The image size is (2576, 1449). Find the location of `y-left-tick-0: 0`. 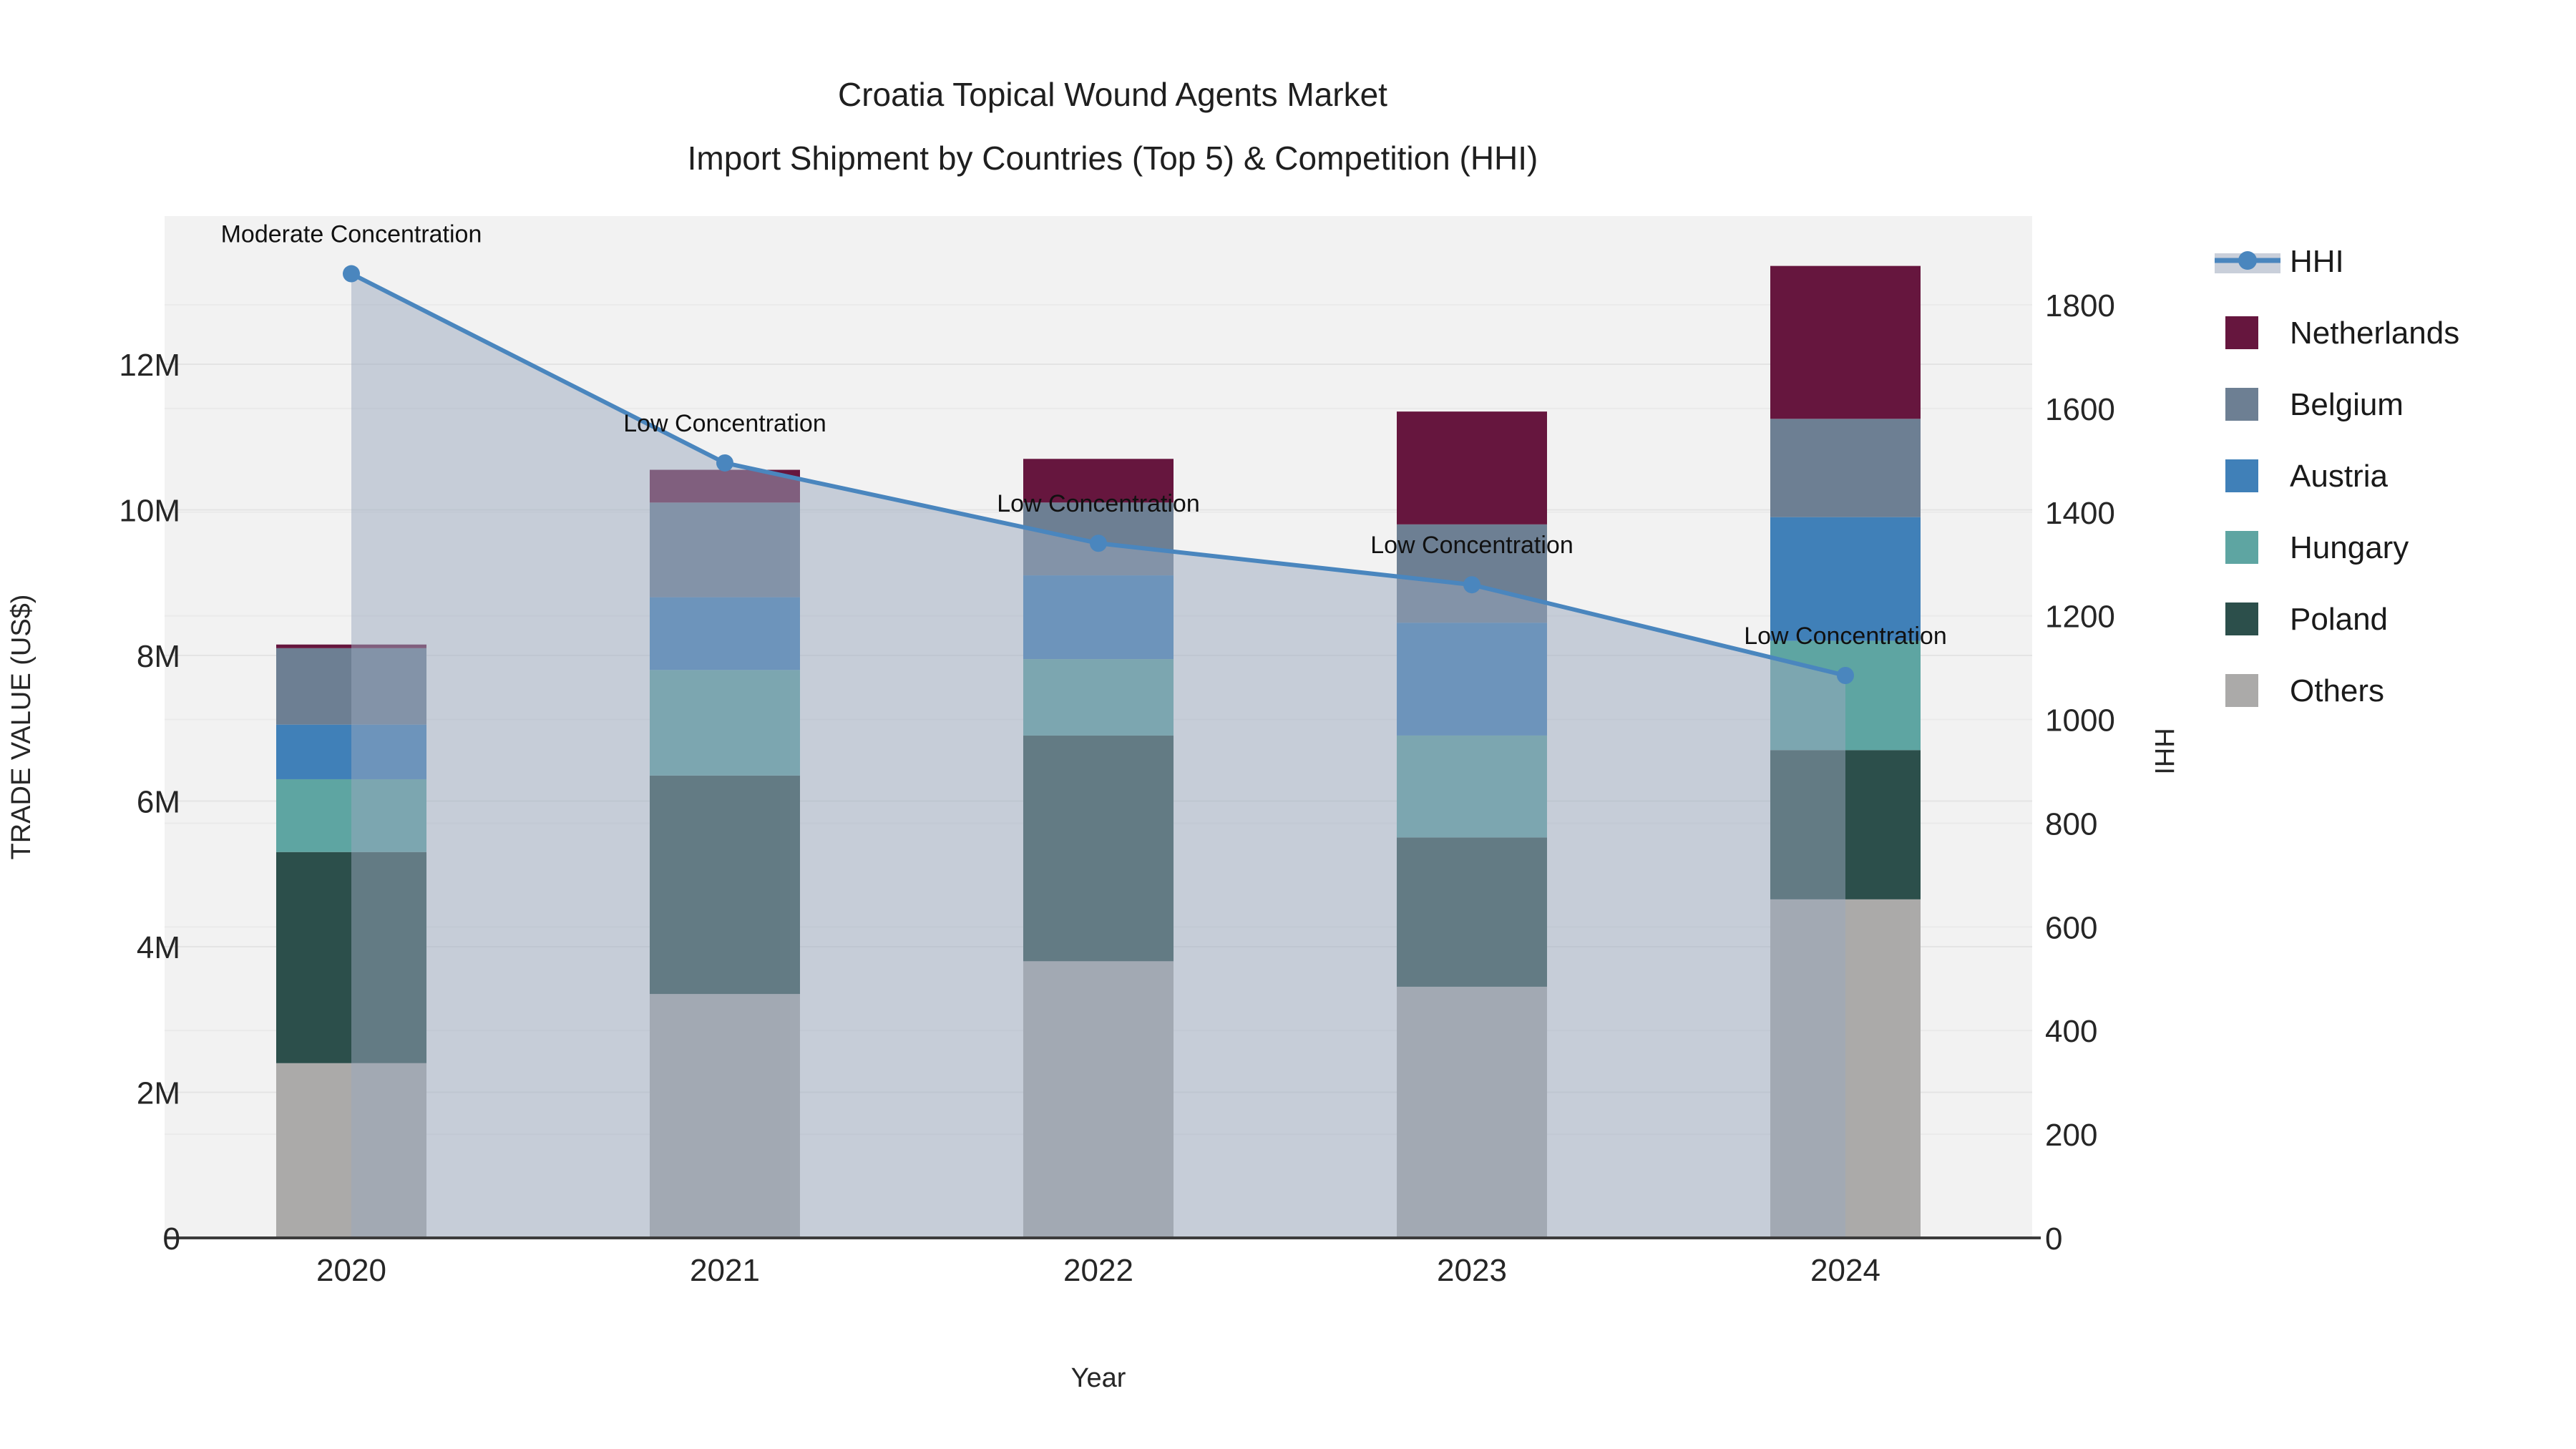

y-left-tick-0: 0 is located at coordinates (171, 1239).